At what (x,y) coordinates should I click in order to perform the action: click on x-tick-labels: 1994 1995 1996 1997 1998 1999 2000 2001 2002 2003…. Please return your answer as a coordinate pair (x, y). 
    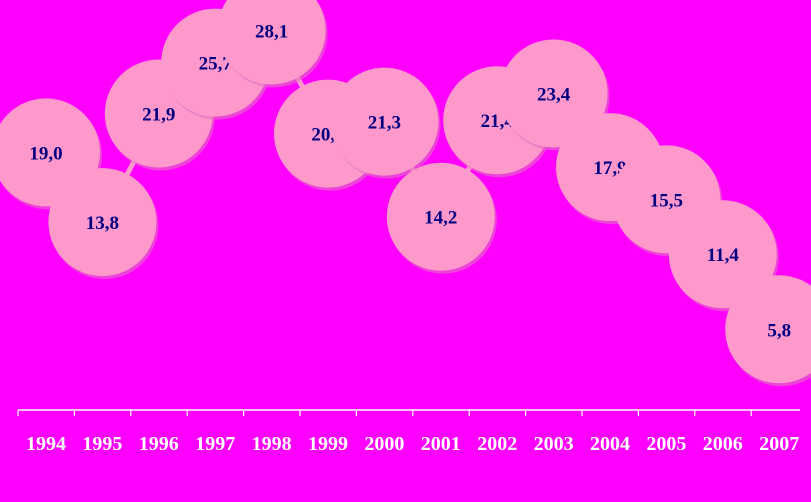
    Looking at the image, I should click on (412, 444).